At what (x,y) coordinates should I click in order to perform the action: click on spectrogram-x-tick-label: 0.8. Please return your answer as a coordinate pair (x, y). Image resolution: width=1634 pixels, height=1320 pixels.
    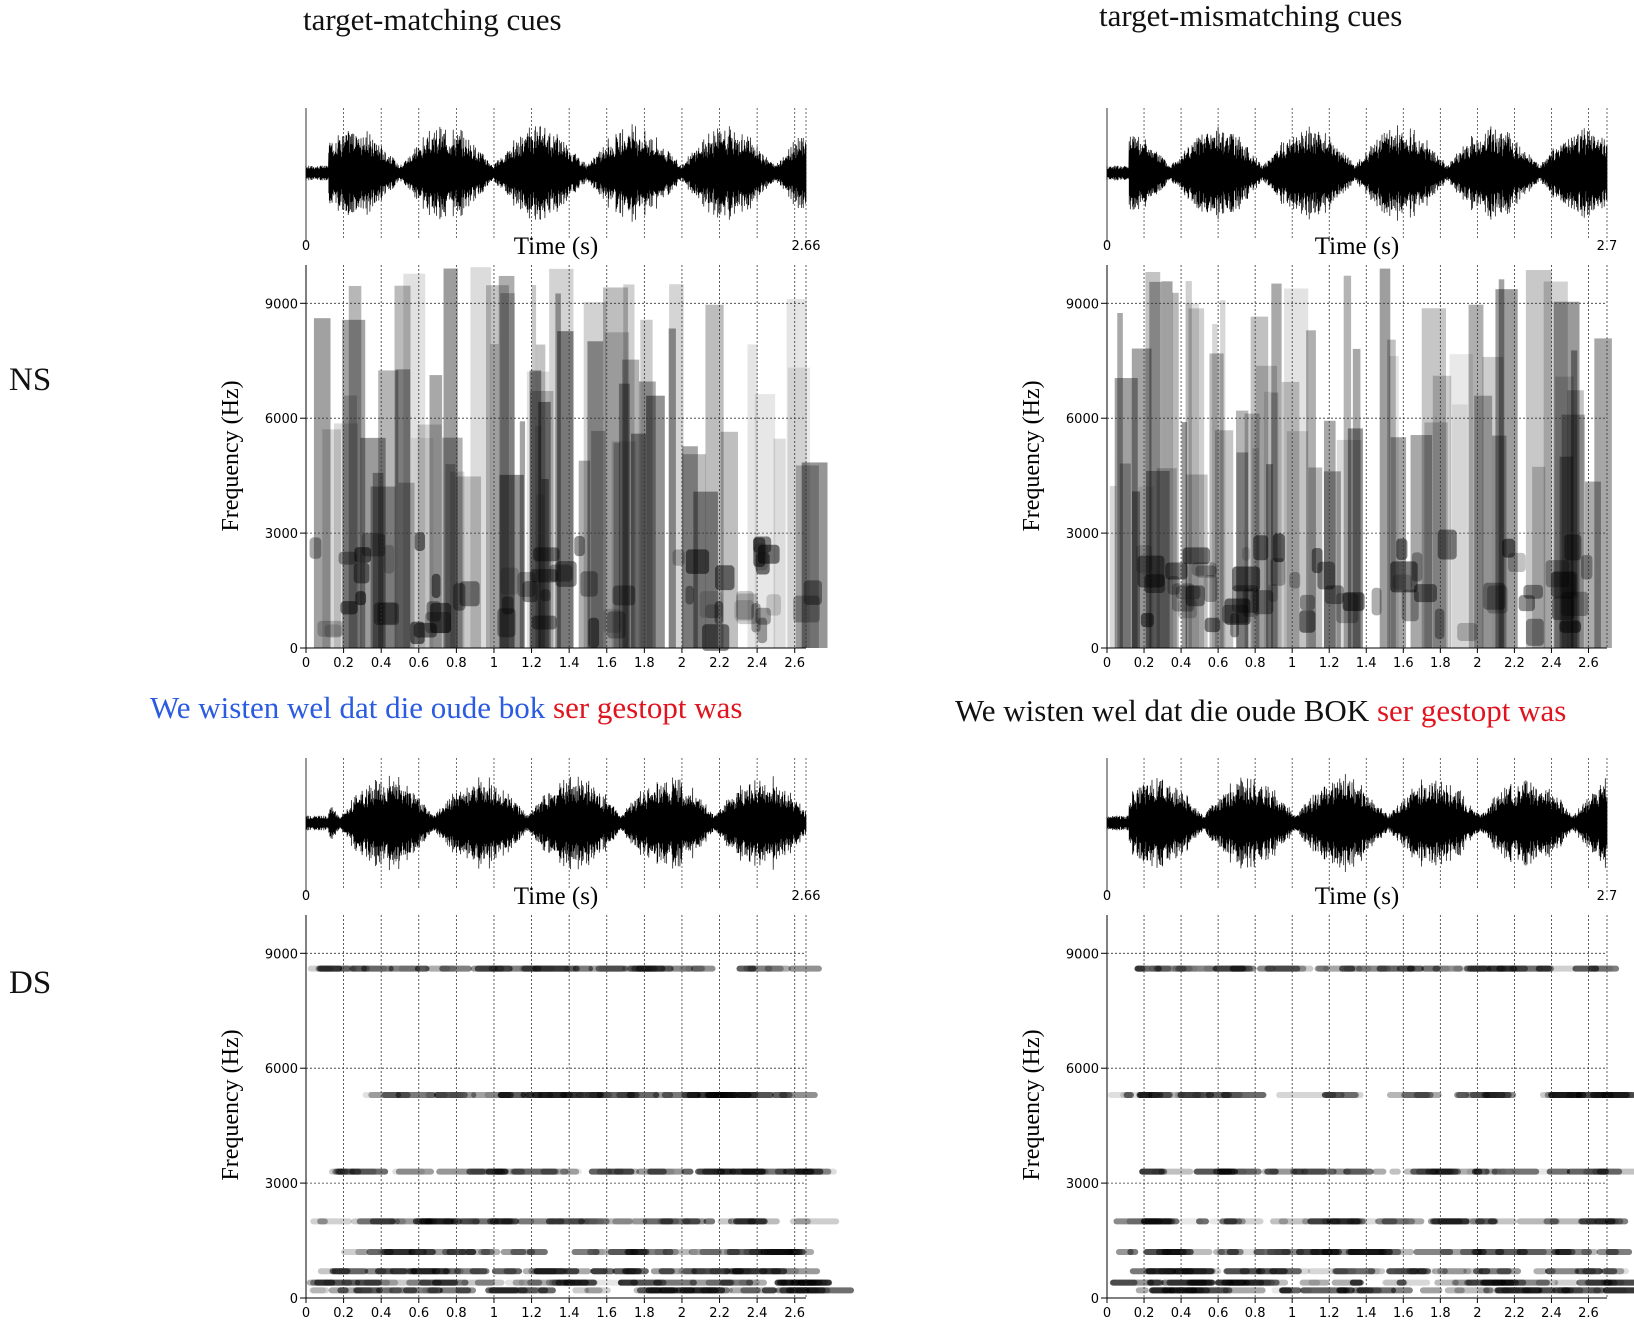
    Looking at the image, I should click on (1255, 1313).